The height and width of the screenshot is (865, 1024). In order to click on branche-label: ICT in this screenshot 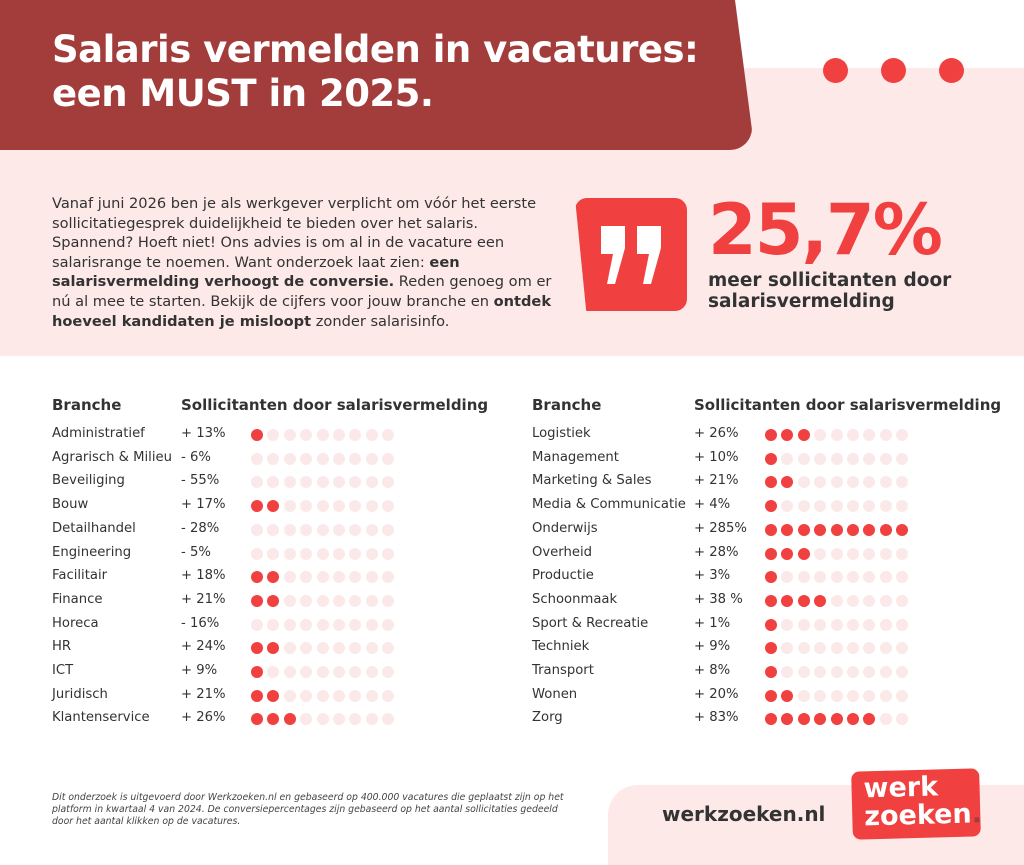, I will do `click(63, 670)`.